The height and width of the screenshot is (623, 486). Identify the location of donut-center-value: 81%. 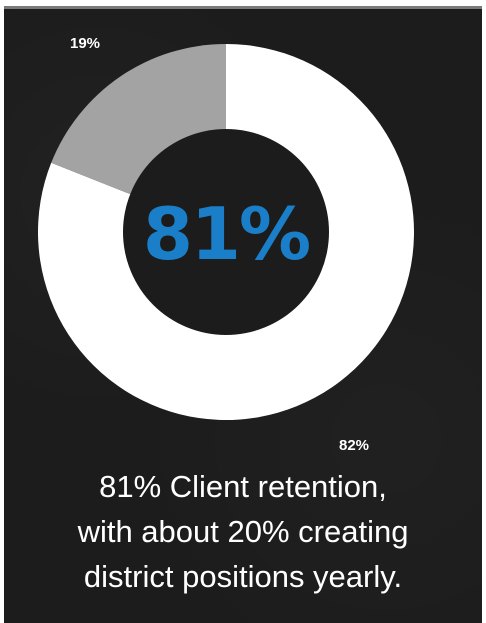
(226, 234).